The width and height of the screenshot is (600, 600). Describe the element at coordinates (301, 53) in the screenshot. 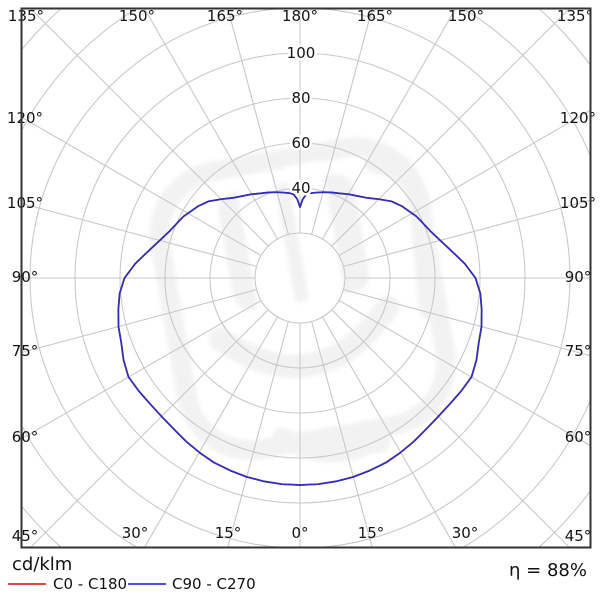

I see `radial-tick-label: 100` at that location.